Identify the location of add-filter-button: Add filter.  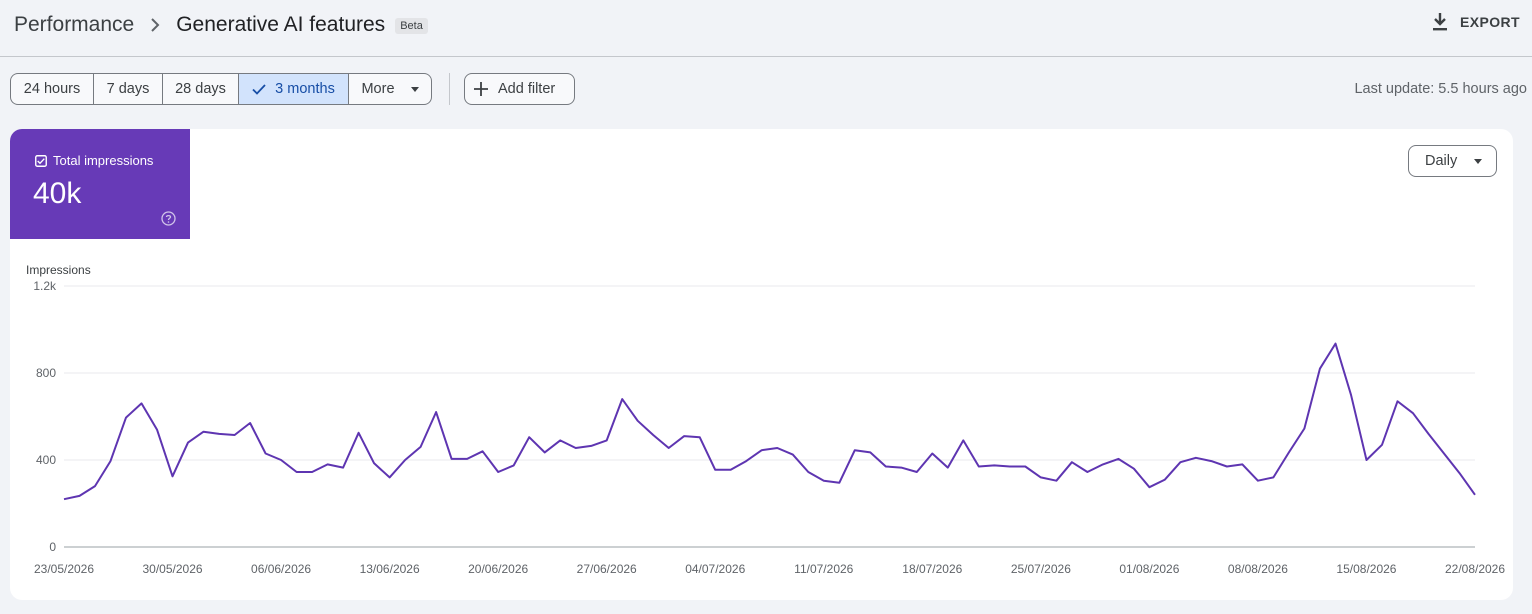
(519, 89).